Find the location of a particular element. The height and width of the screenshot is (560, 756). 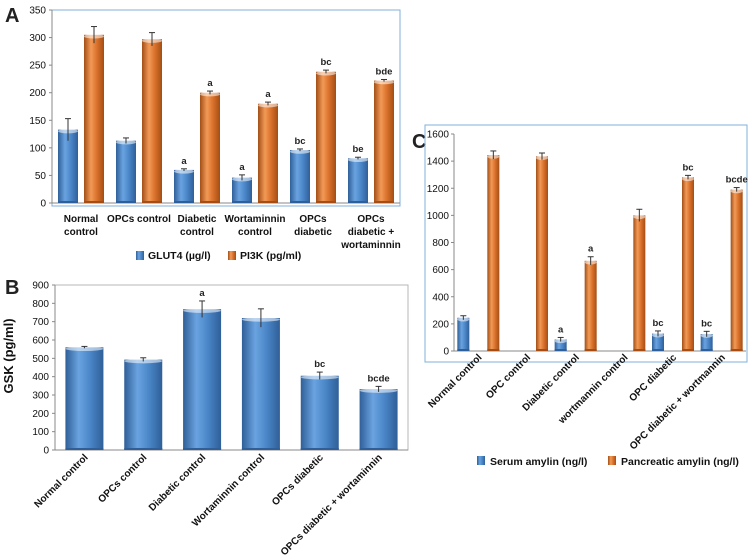

panel-a-significance-label: bde is located at coordinates (384, 71).